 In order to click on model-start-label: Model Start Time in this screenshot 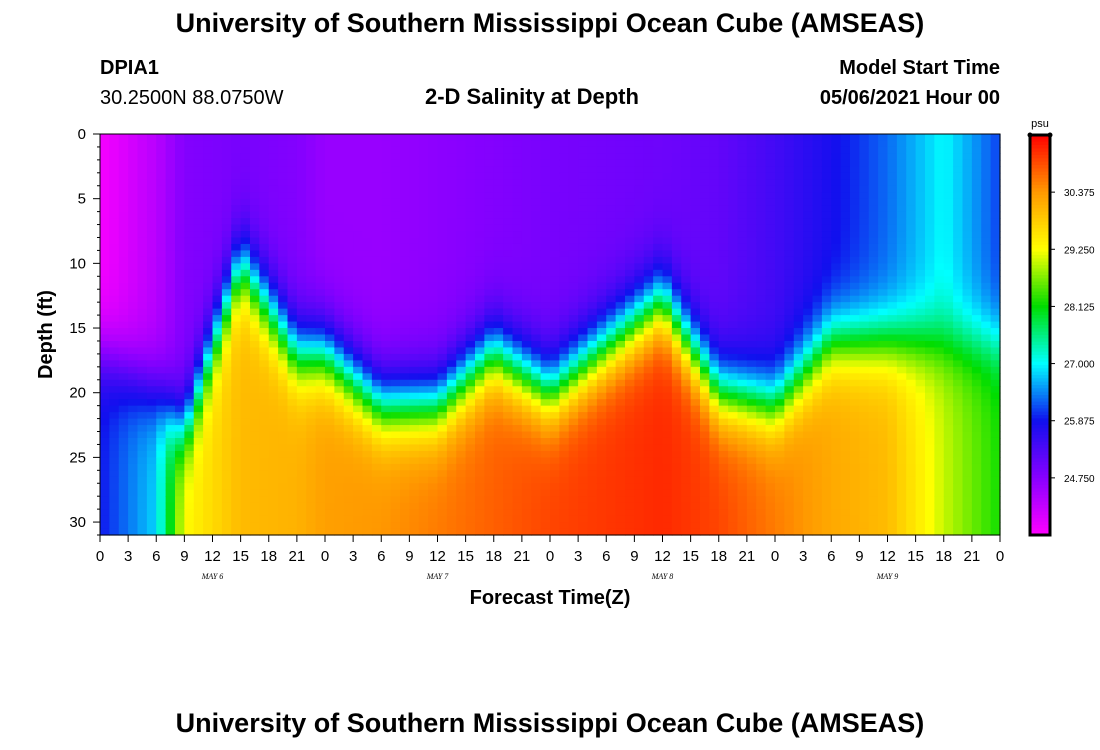, I will do `click(919, 68)`.